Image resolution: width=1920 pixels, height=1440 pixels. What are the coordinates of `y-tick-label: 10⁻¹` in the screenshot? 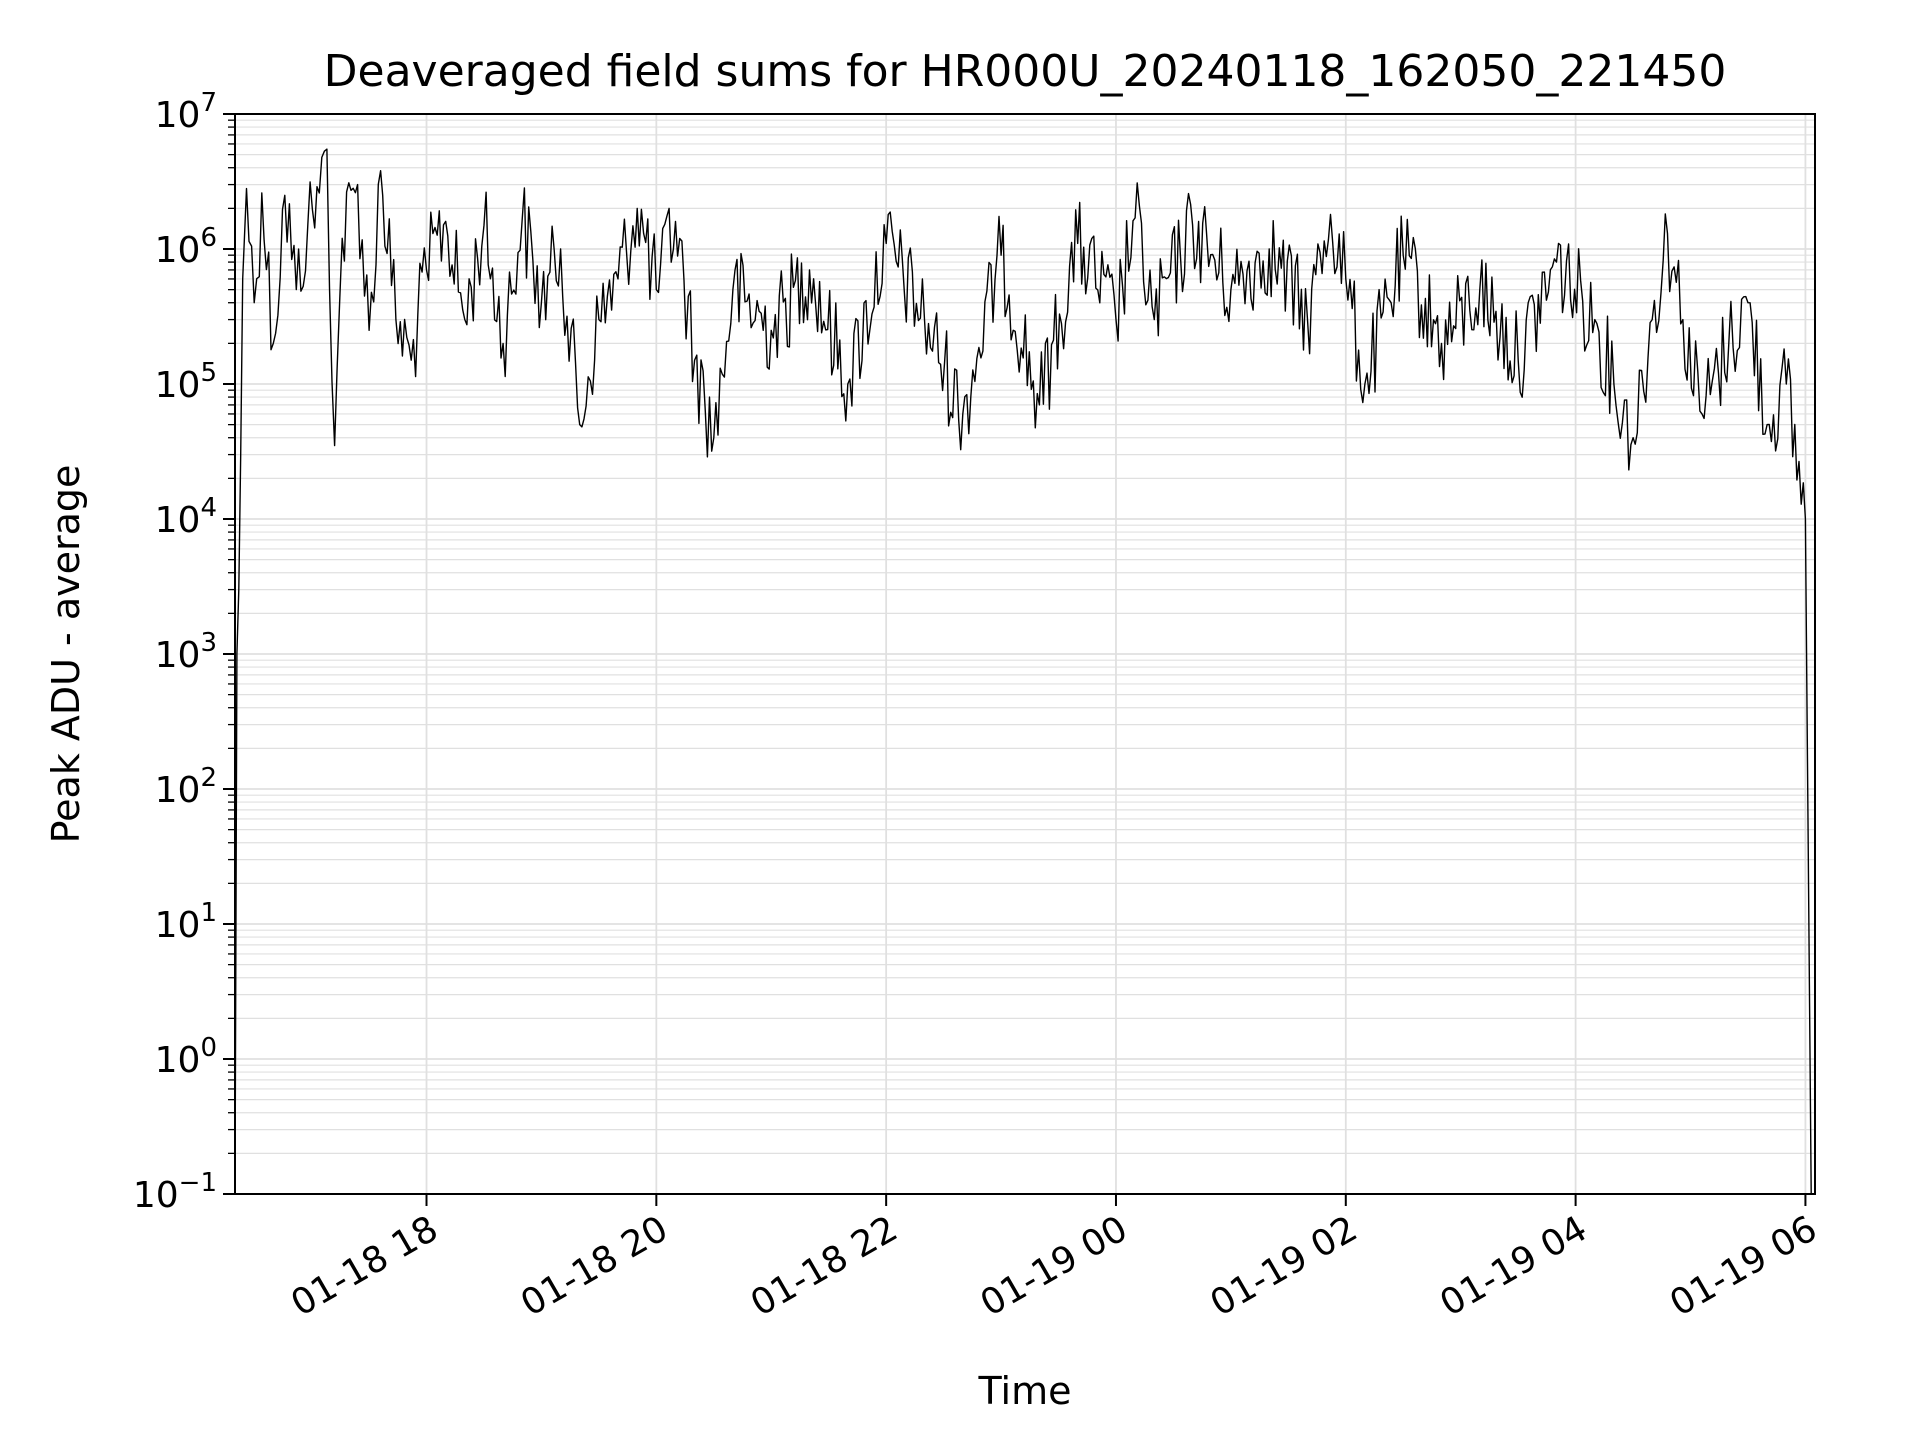 It's located at (175, 1192).